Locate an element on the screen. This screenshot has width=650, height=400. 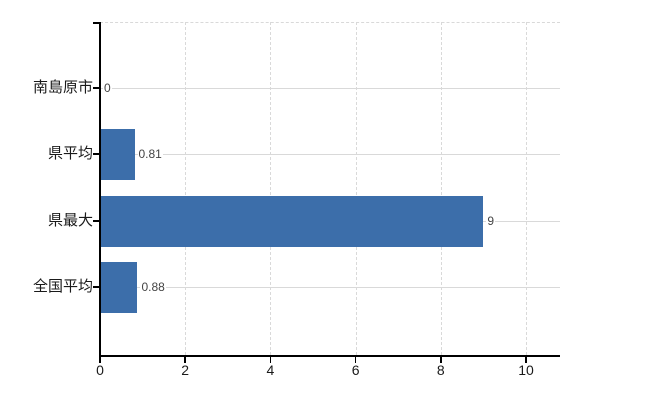
category-label: 南島原市 is located at coordinates (62, 87).